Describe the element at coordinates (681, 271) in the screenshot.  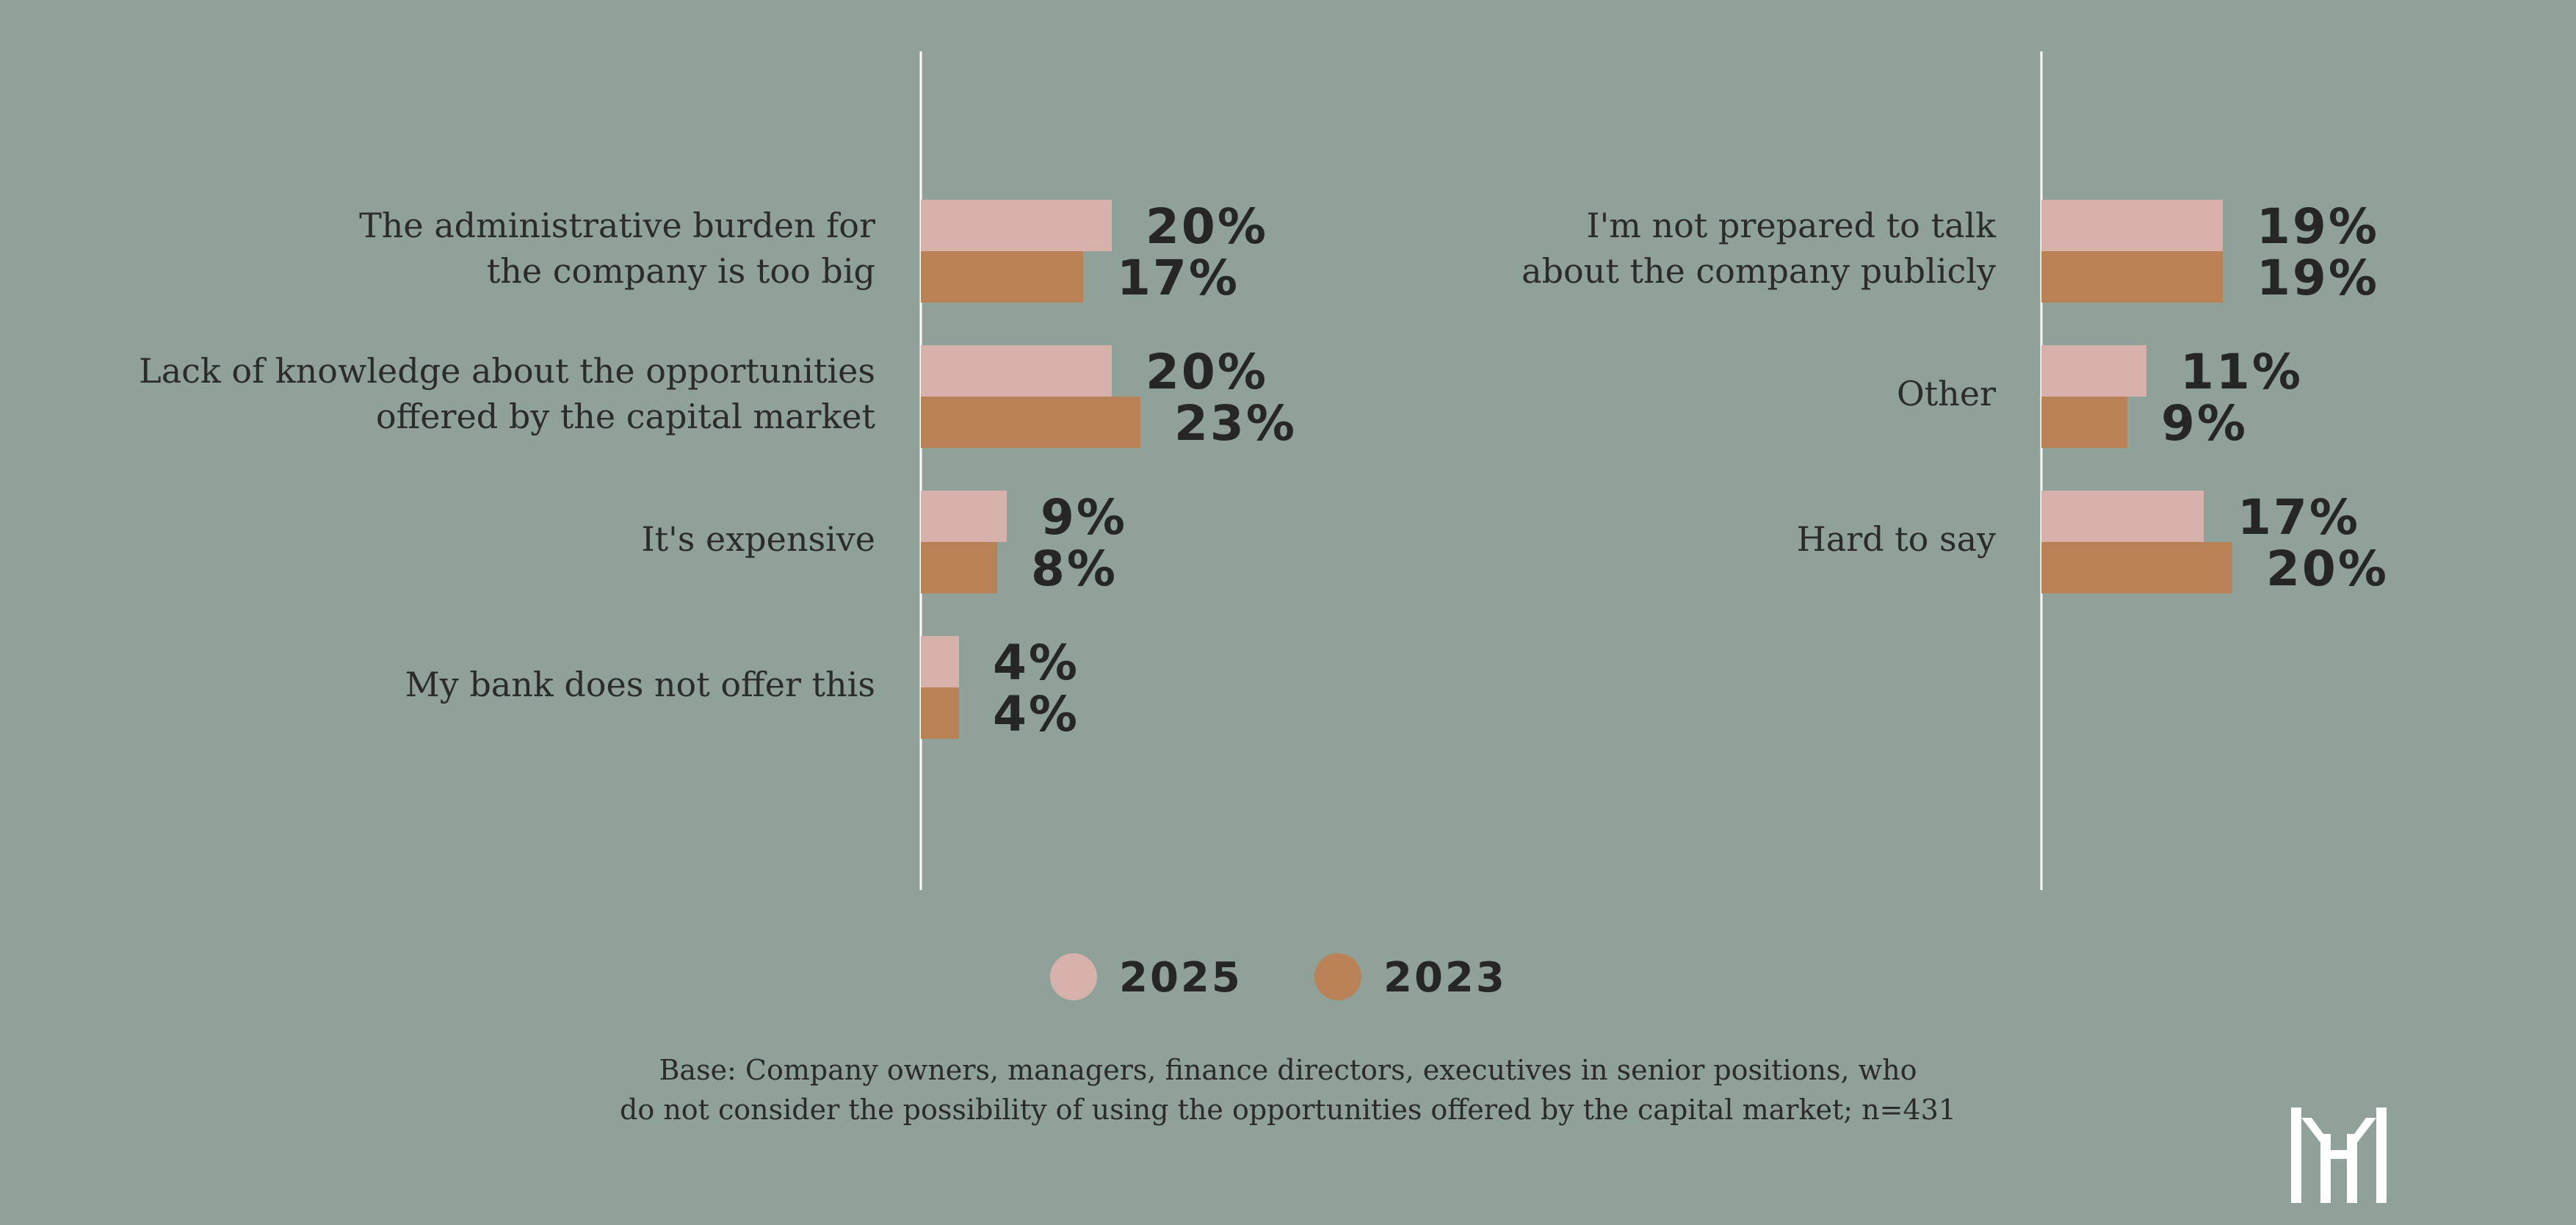
I see `category-label-line: the company is too big` at that location.